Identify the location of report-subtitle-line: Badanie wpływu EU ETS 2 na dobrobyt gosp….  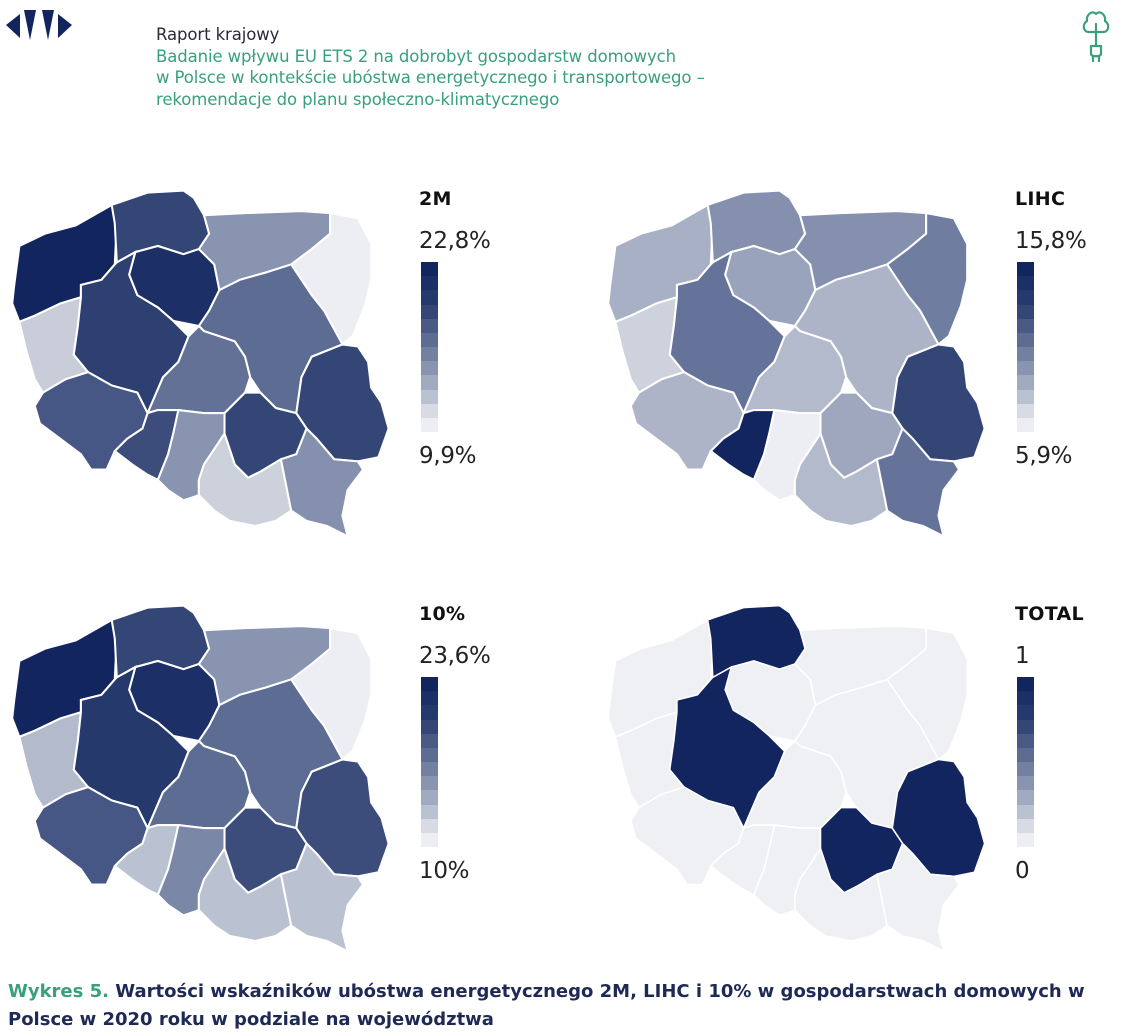
(416, 56).